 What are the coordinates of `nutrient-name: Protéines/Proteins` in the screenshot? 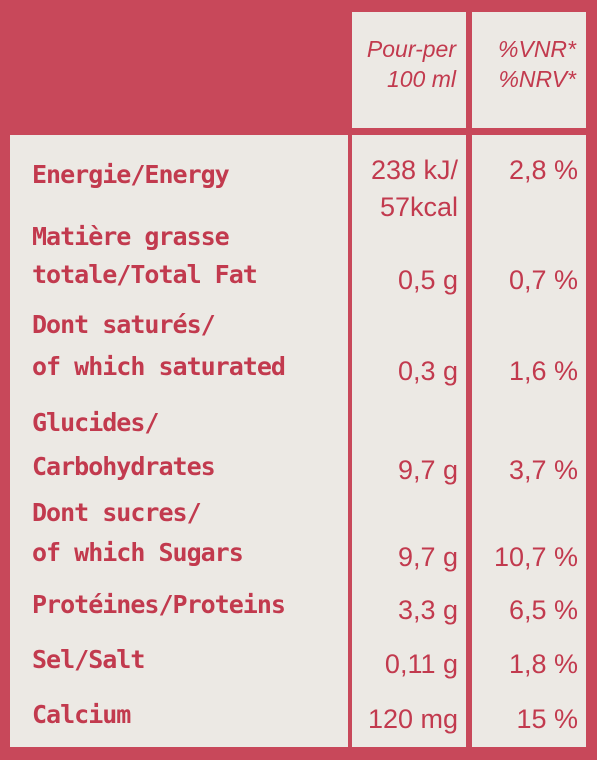 It's located at (159, 604).